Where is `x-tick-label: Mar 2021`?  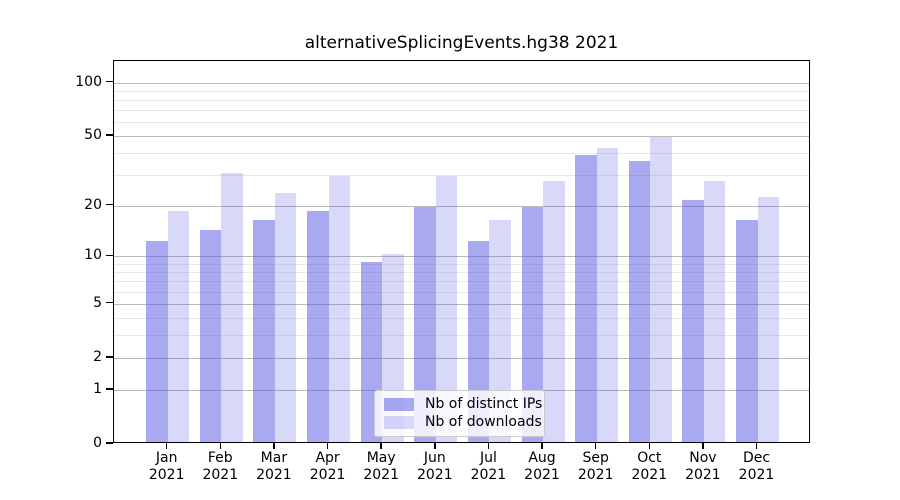
x-tick-label: Mar 2021 is located at coordinates (274, 466).